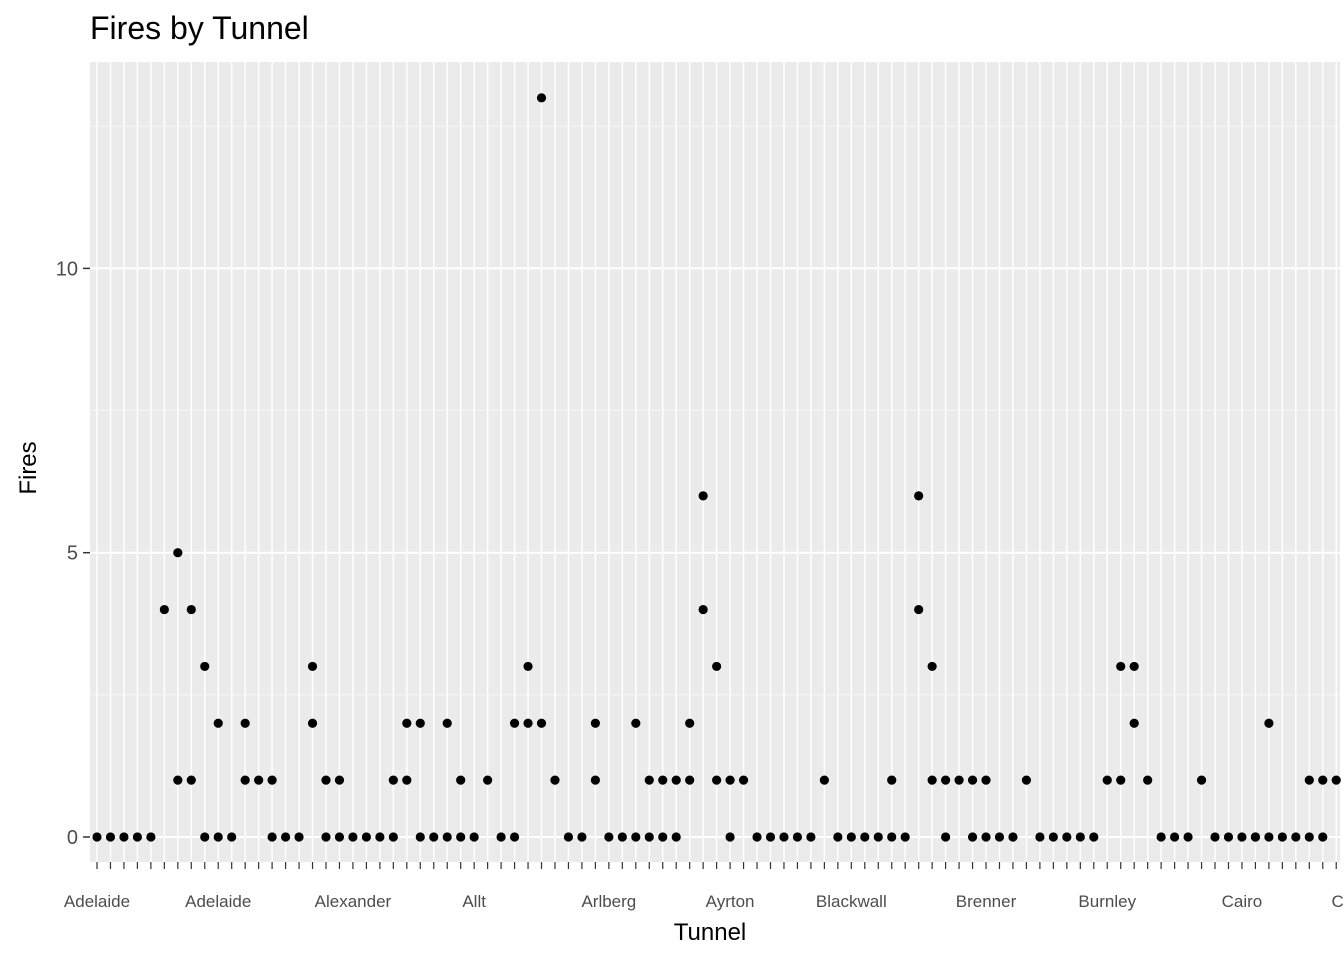  Describe the element at coordinates (199, 28) in the screenshot. I see `chart-title: Fires by Tunnel` at that location.